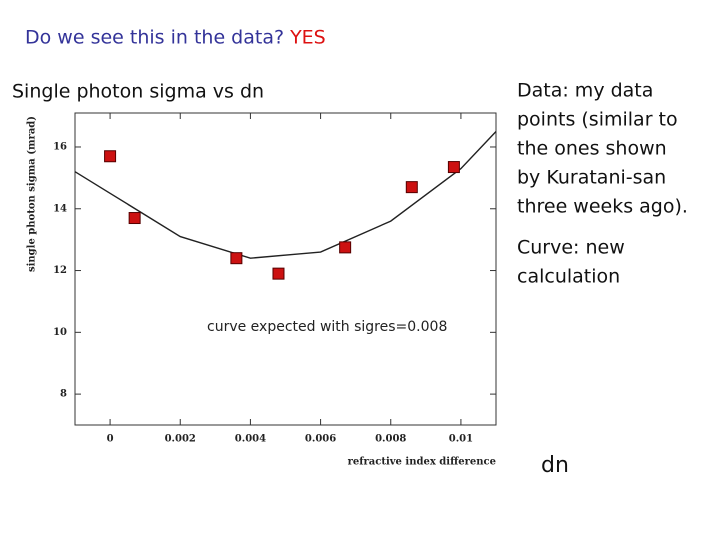  What do you see at coordinates (60, 332) in the screenshot?
I see `y-tick-label: 10` at bounding box center [60, 332].